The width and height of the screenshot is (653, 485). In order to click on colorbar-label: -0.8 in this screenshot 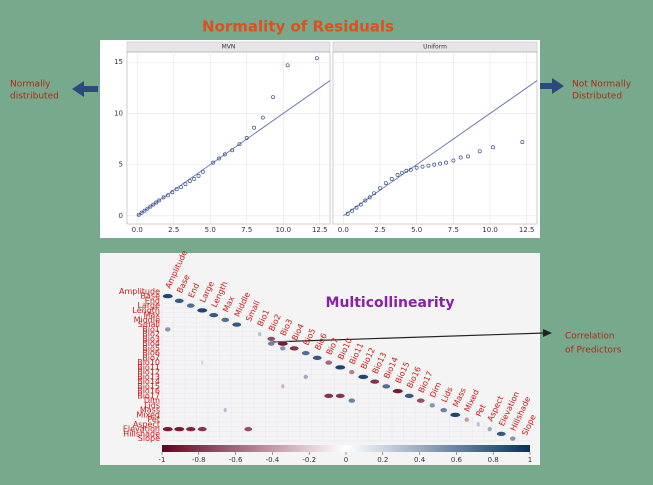, I will do `click(199, 460)`.